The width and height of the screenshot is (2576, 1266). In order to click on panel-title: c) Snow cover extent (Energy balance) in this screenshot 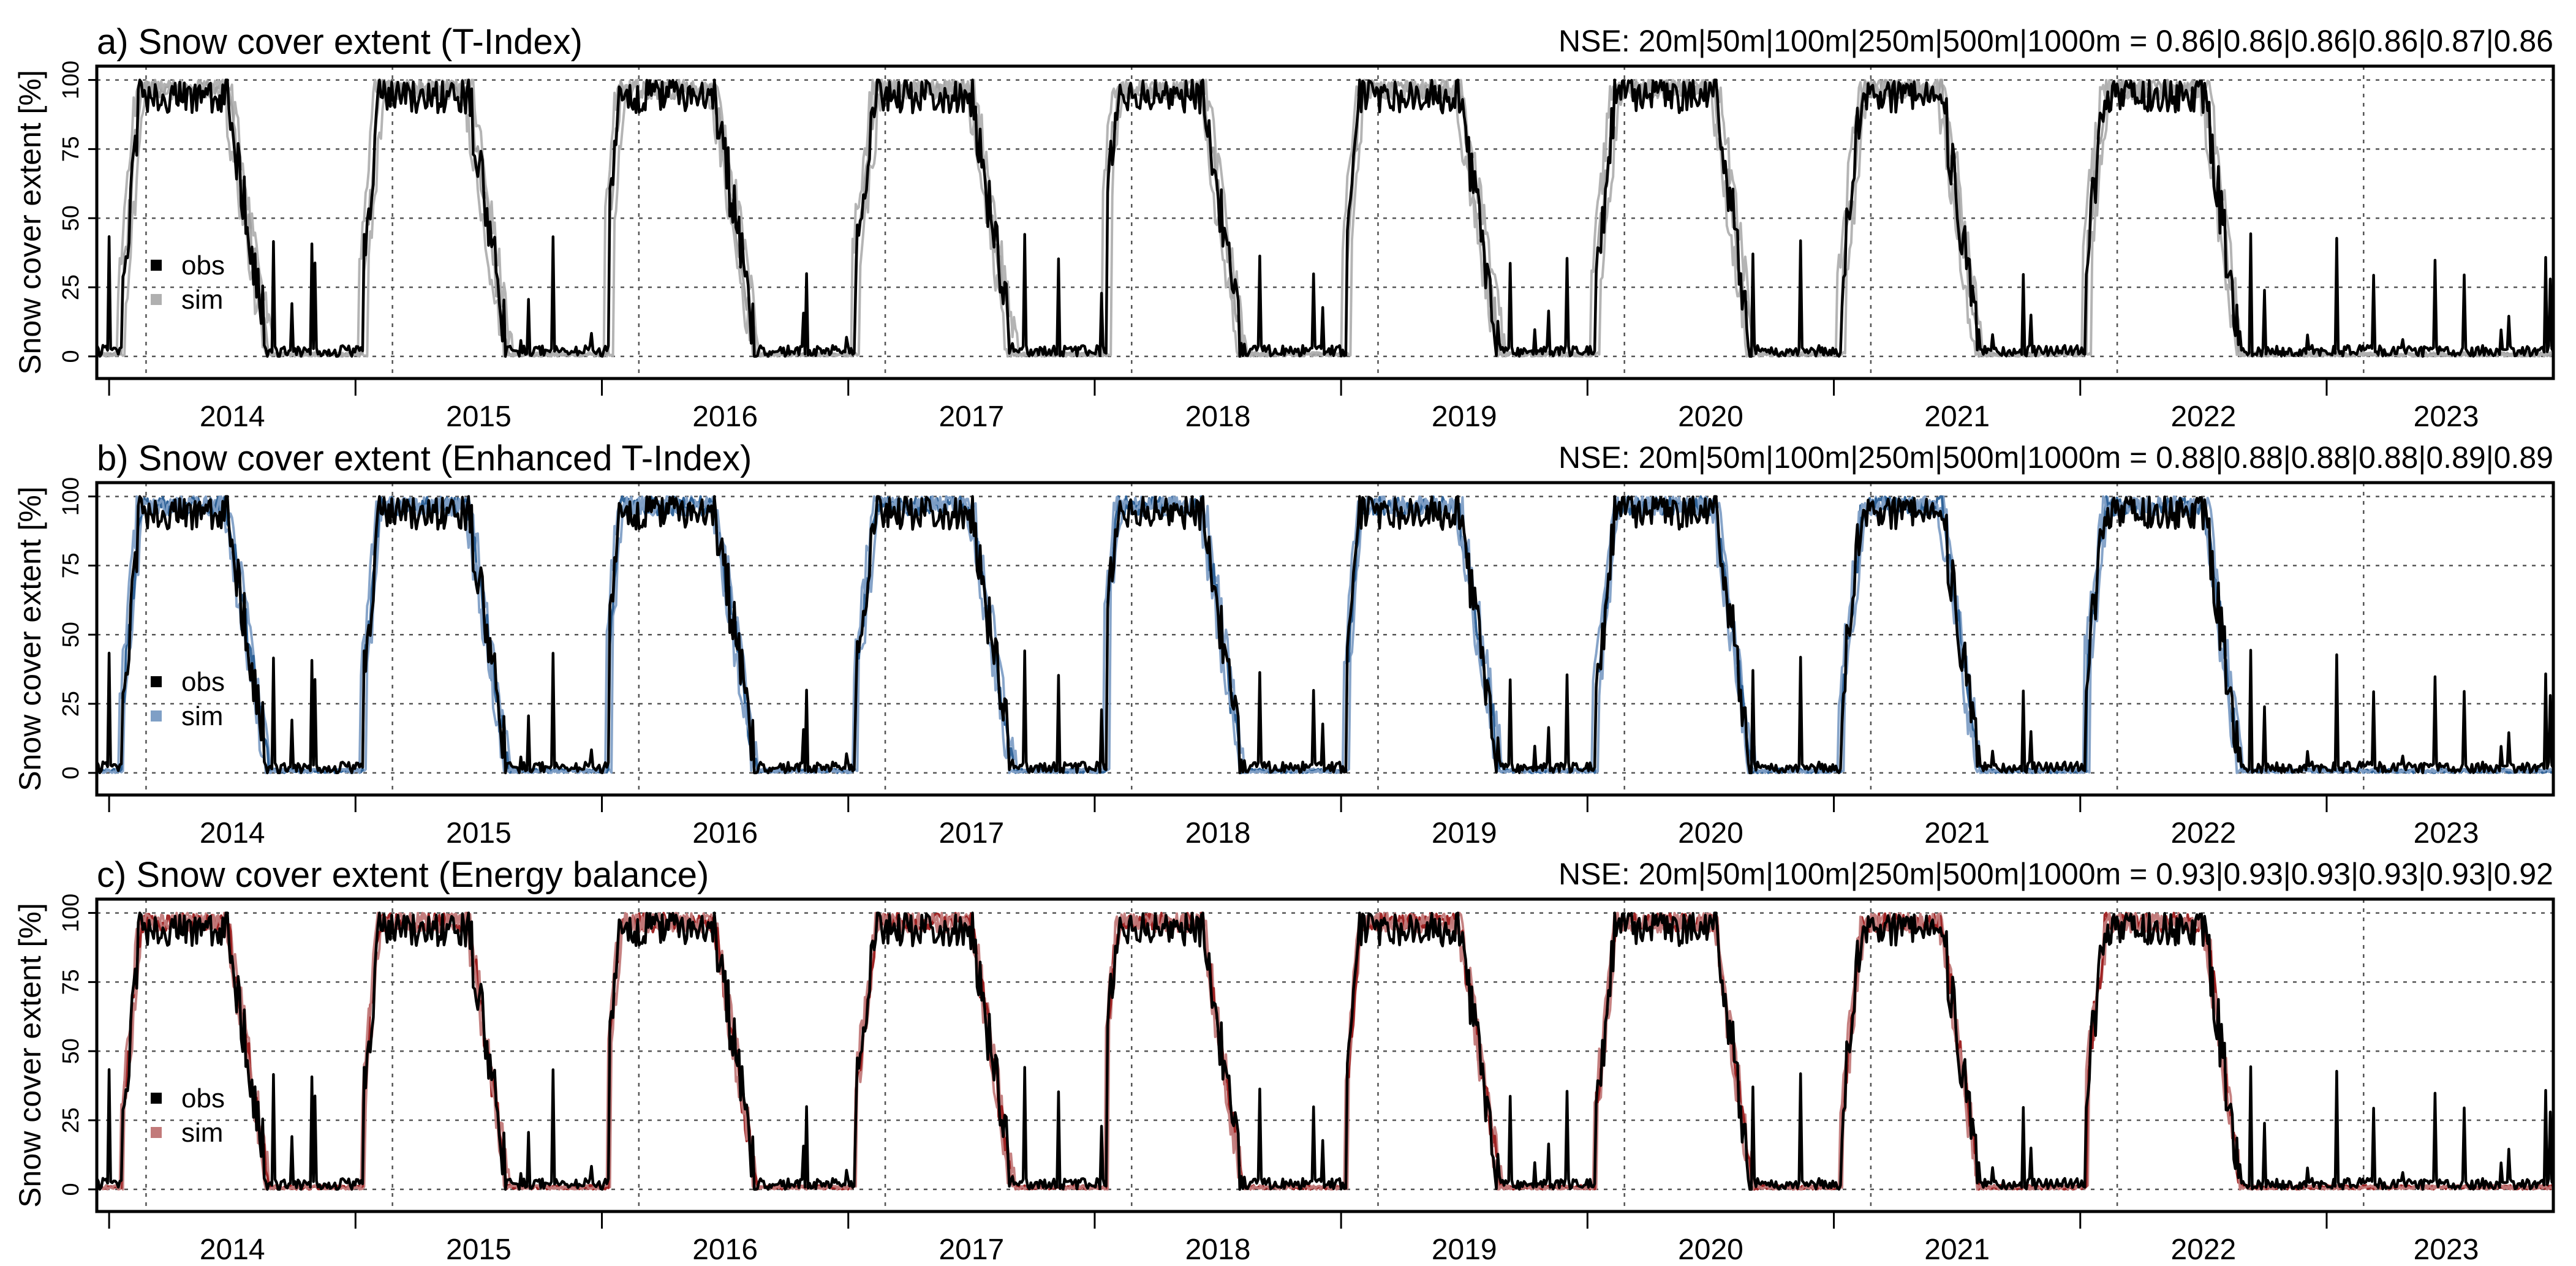, I will do `click(403, 875)`.